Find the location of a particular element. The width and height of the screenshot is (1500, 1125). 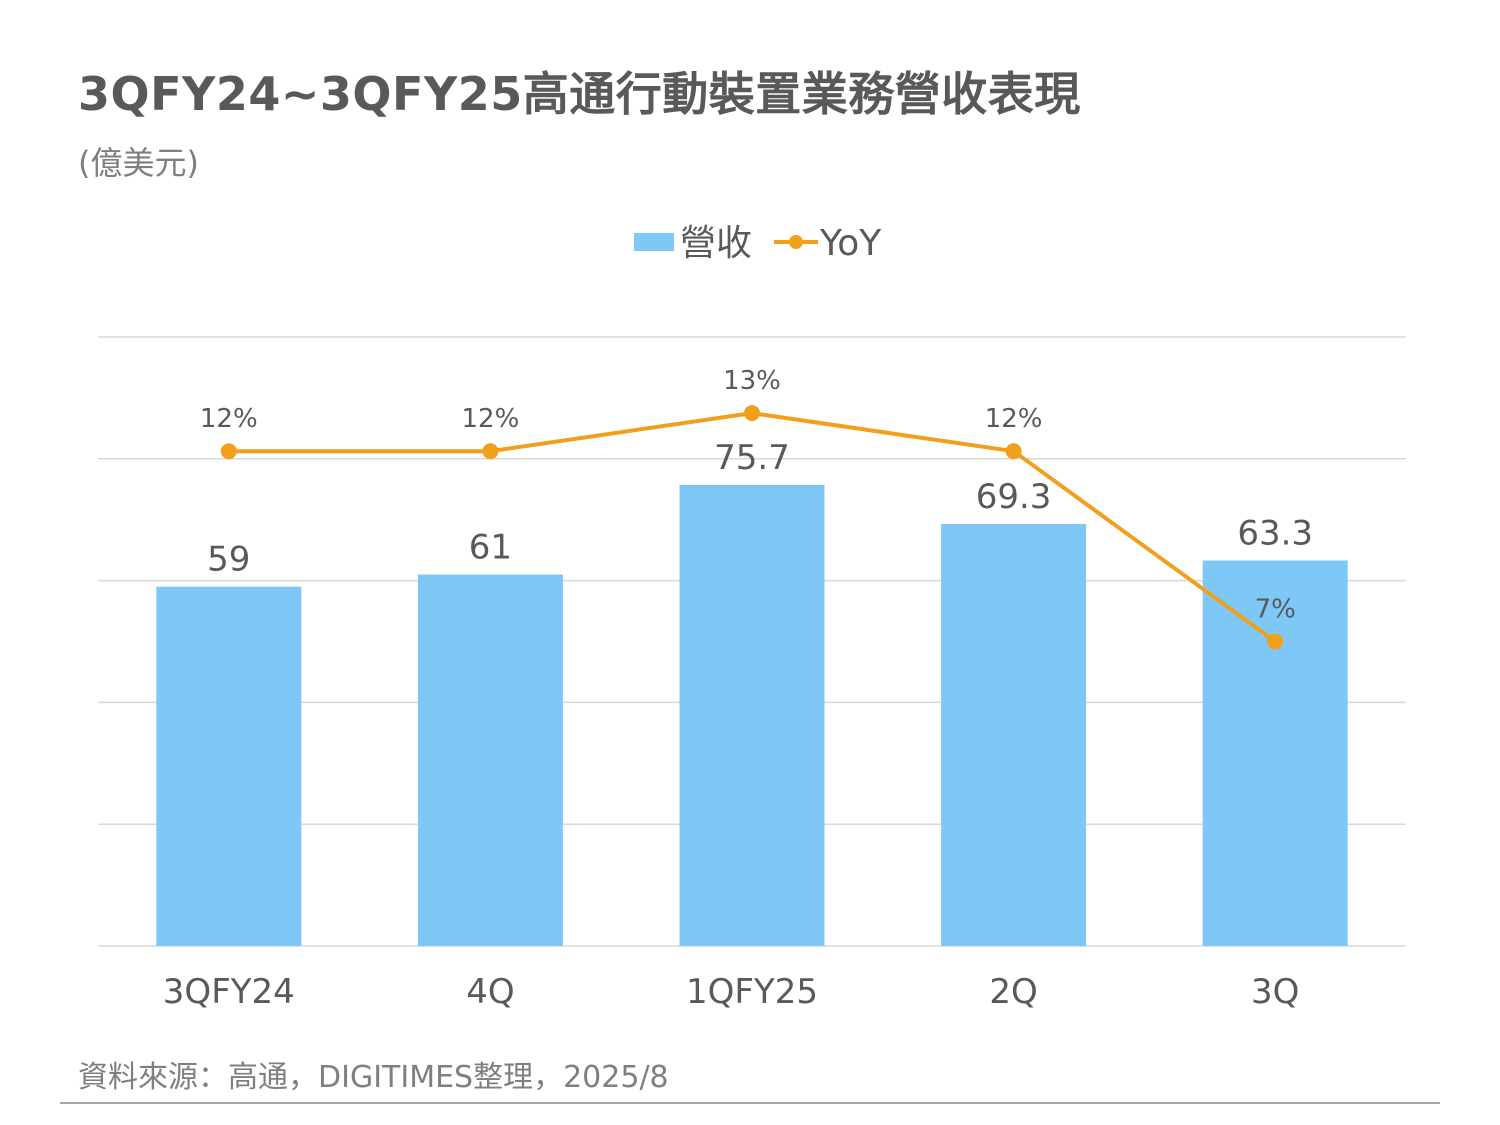

x-tick-label: 3Q is located at coordinates (1275, 992).